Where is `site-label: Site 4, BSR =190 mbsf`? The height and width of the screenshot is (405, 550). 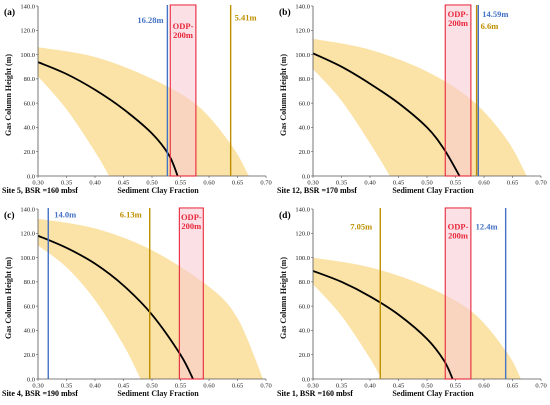 site-label: Site 4, BSR =190 mbsf is located at coordinates (40, 393).